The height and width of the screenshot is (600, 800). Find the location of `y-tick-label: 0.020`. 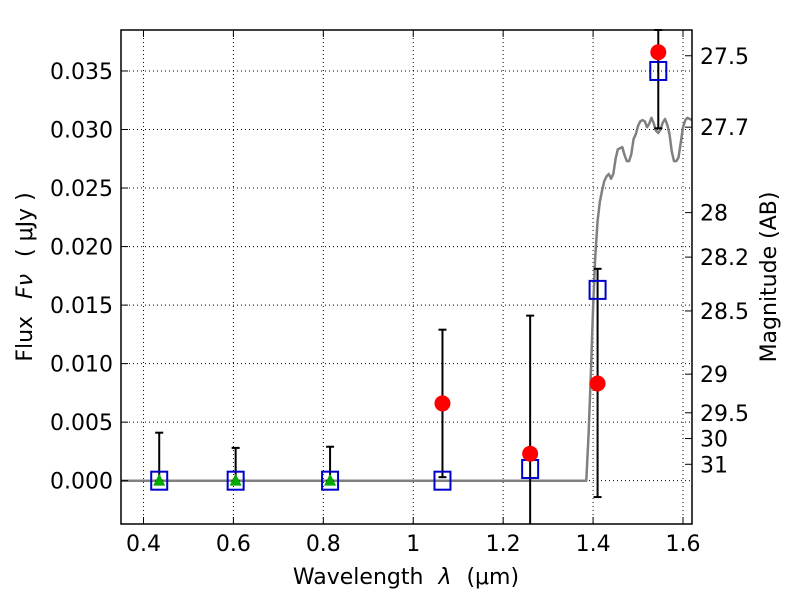

y-tick-label: 0.020 is located at coordinates (81, 248).